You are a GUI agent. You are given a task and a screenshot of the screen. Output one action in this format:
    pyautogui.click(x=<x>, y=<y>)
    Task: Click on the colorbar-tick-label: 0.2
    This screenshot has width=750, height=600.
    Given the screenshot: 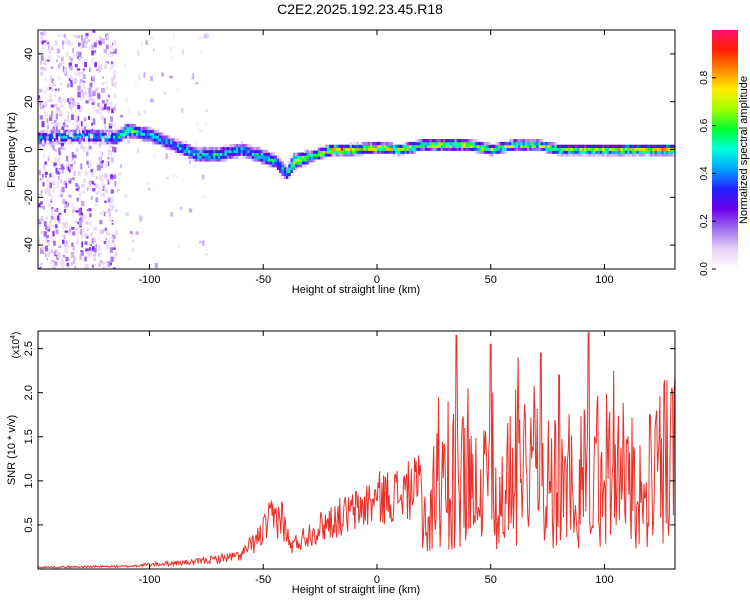 What is the action you would take?
    pyautogui.click(x=704, y=221)
    